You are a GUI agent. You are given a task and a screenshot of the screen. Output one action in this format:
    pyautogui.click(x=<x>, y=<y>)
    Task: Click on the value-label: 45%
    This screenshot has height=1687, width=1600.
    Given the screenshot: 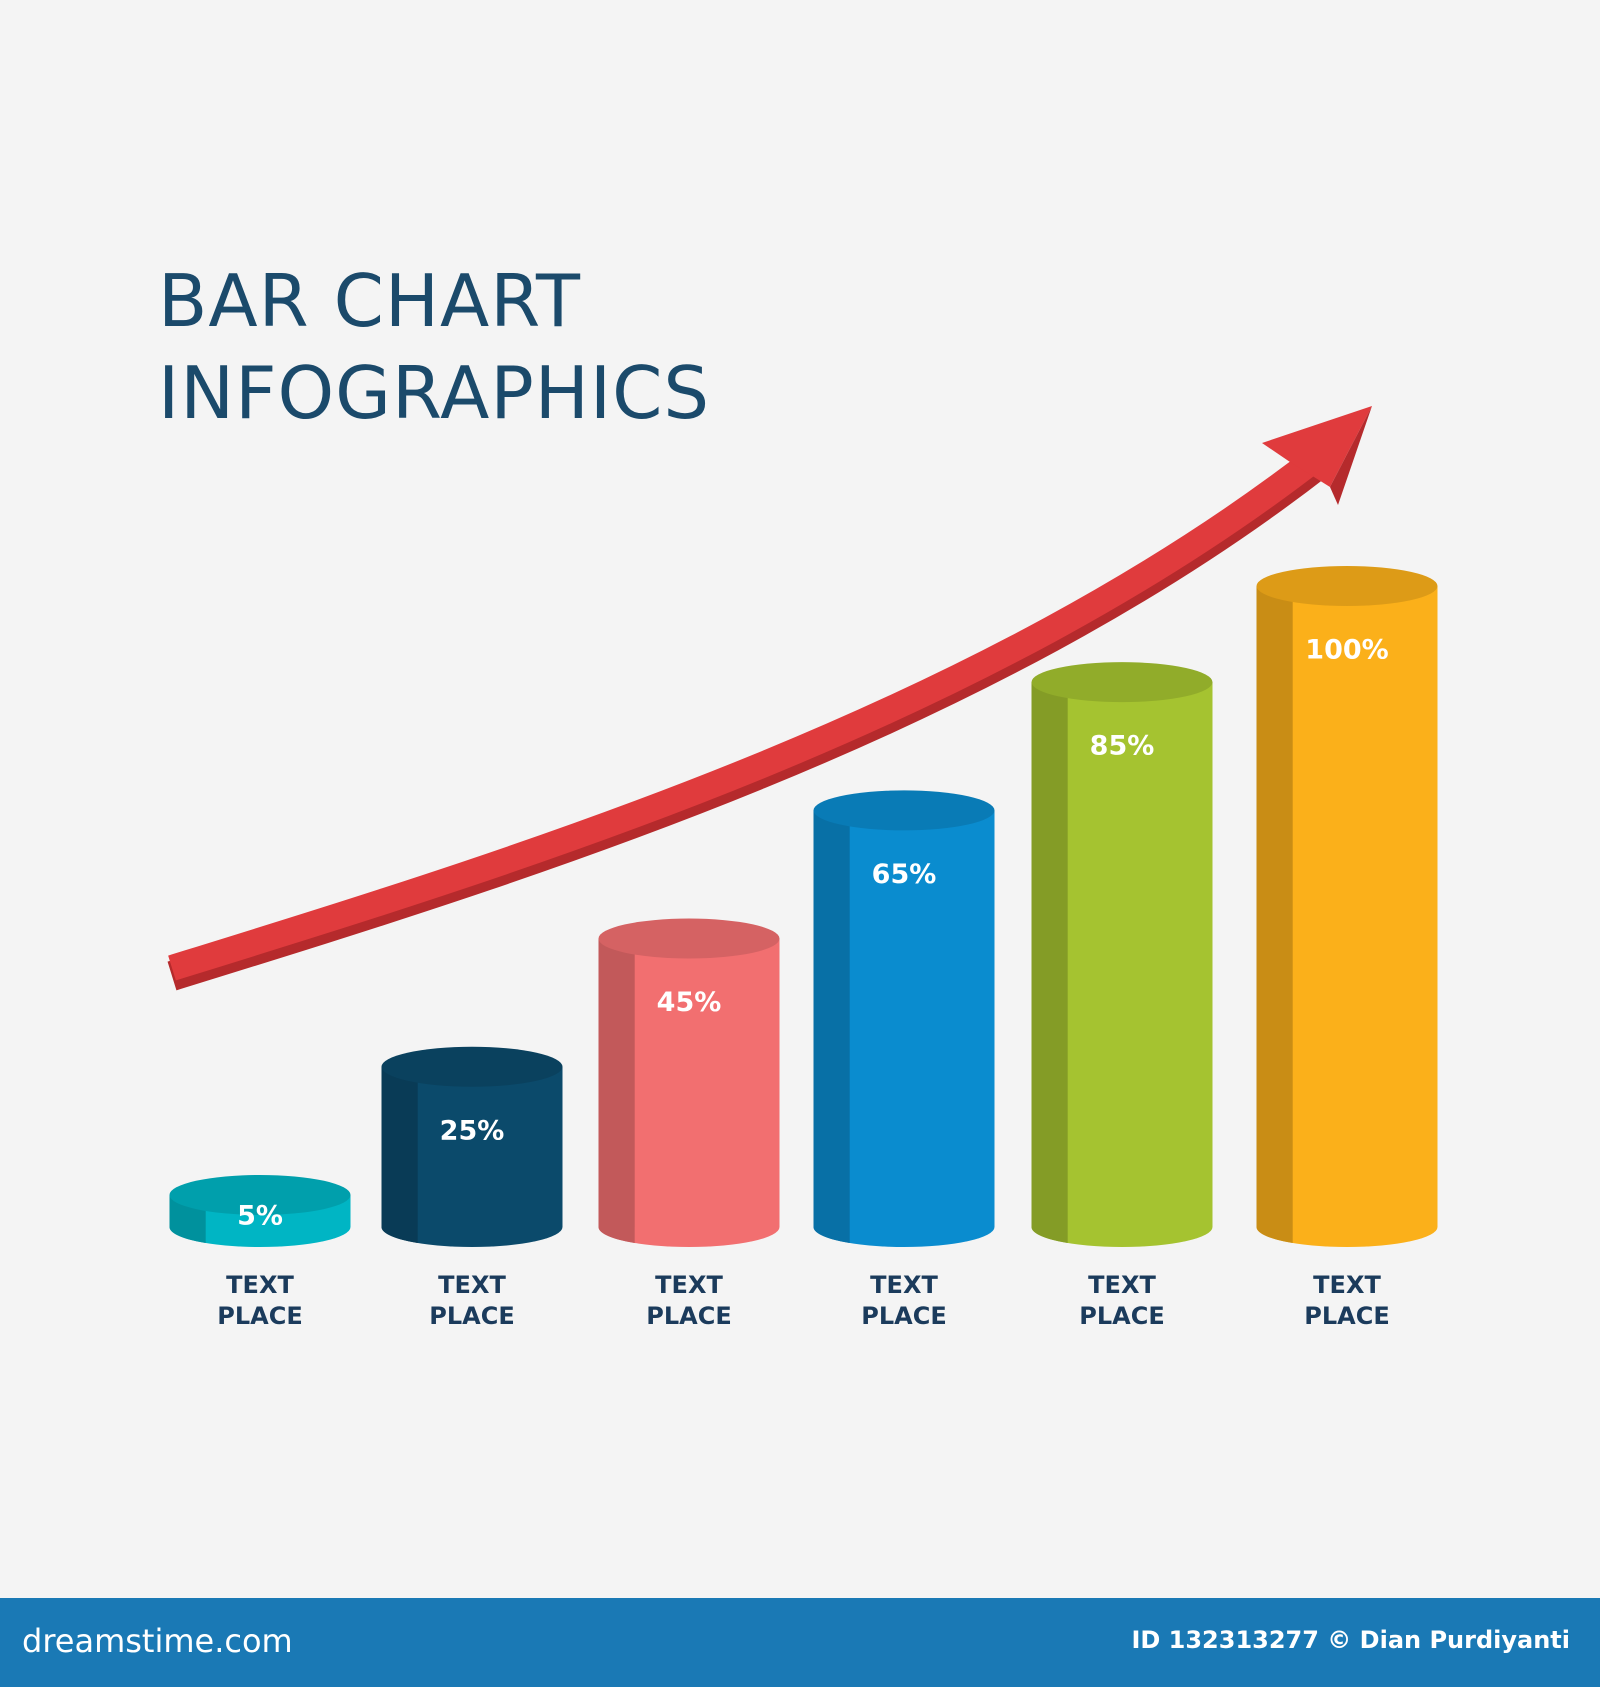 What is the action you would take?
    pyautogui.click(x=689, y=1002)
    